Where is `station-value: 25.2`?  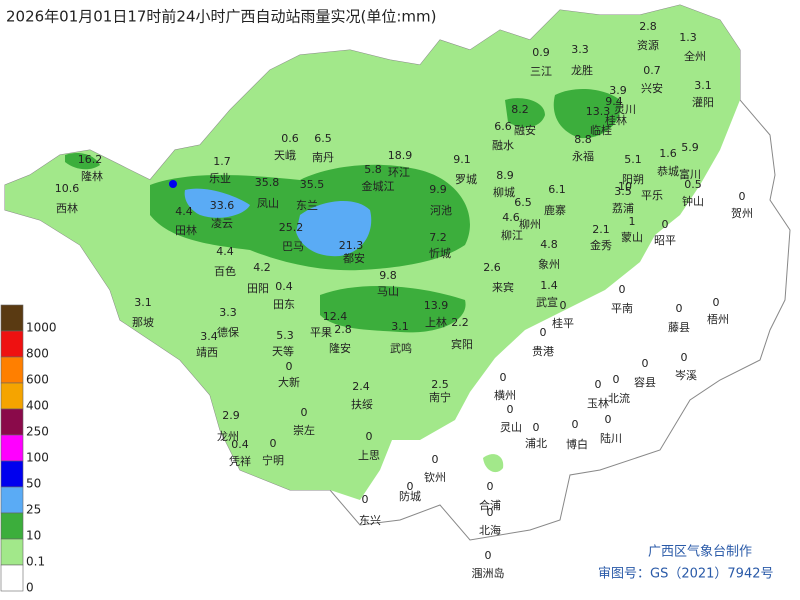
station-value: 25.2 is located at coordinates (291, 227).